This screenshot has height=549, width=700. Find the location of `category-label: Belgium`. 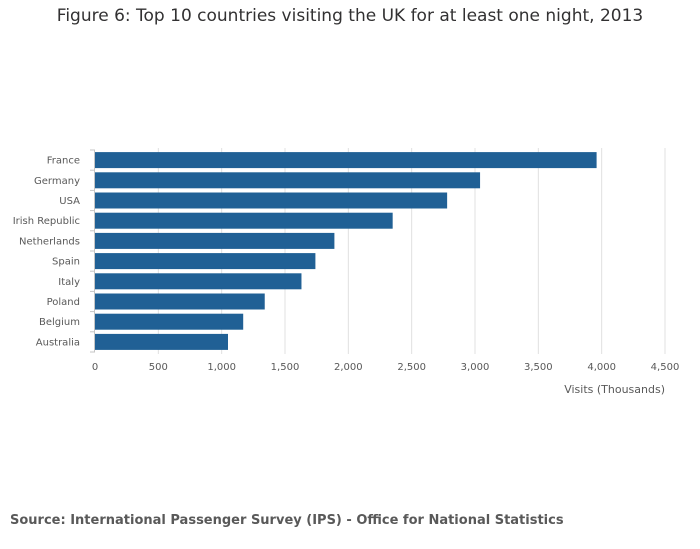

category-label: Belgium is located at coordinates (59, 322).